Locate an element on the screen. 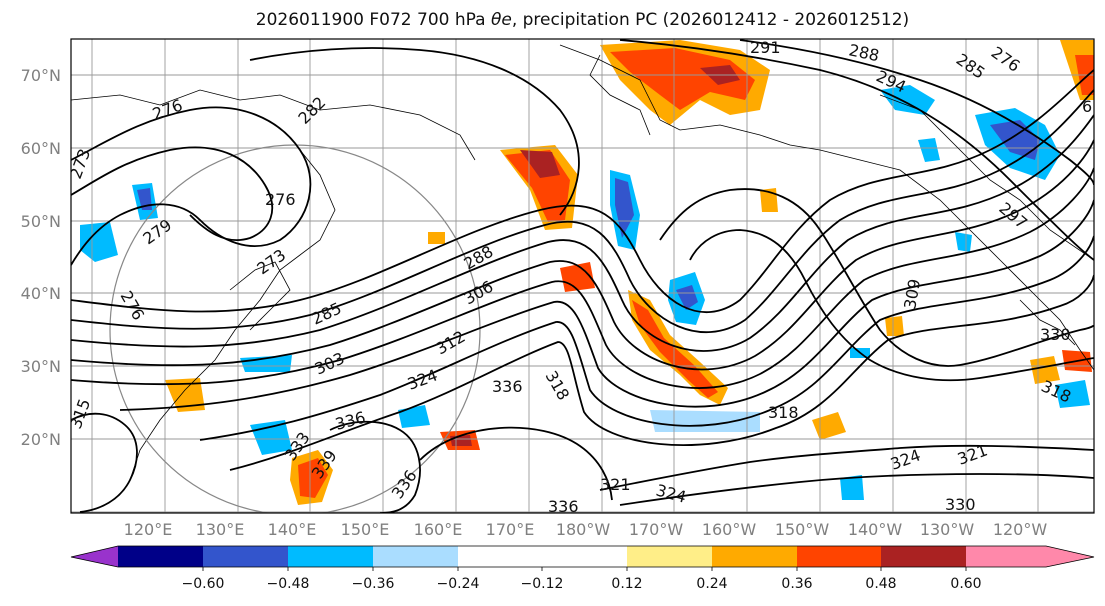 This screenshot has height=606, width=1105. svg-text: 120°W is located at coordinates (1020, 529).